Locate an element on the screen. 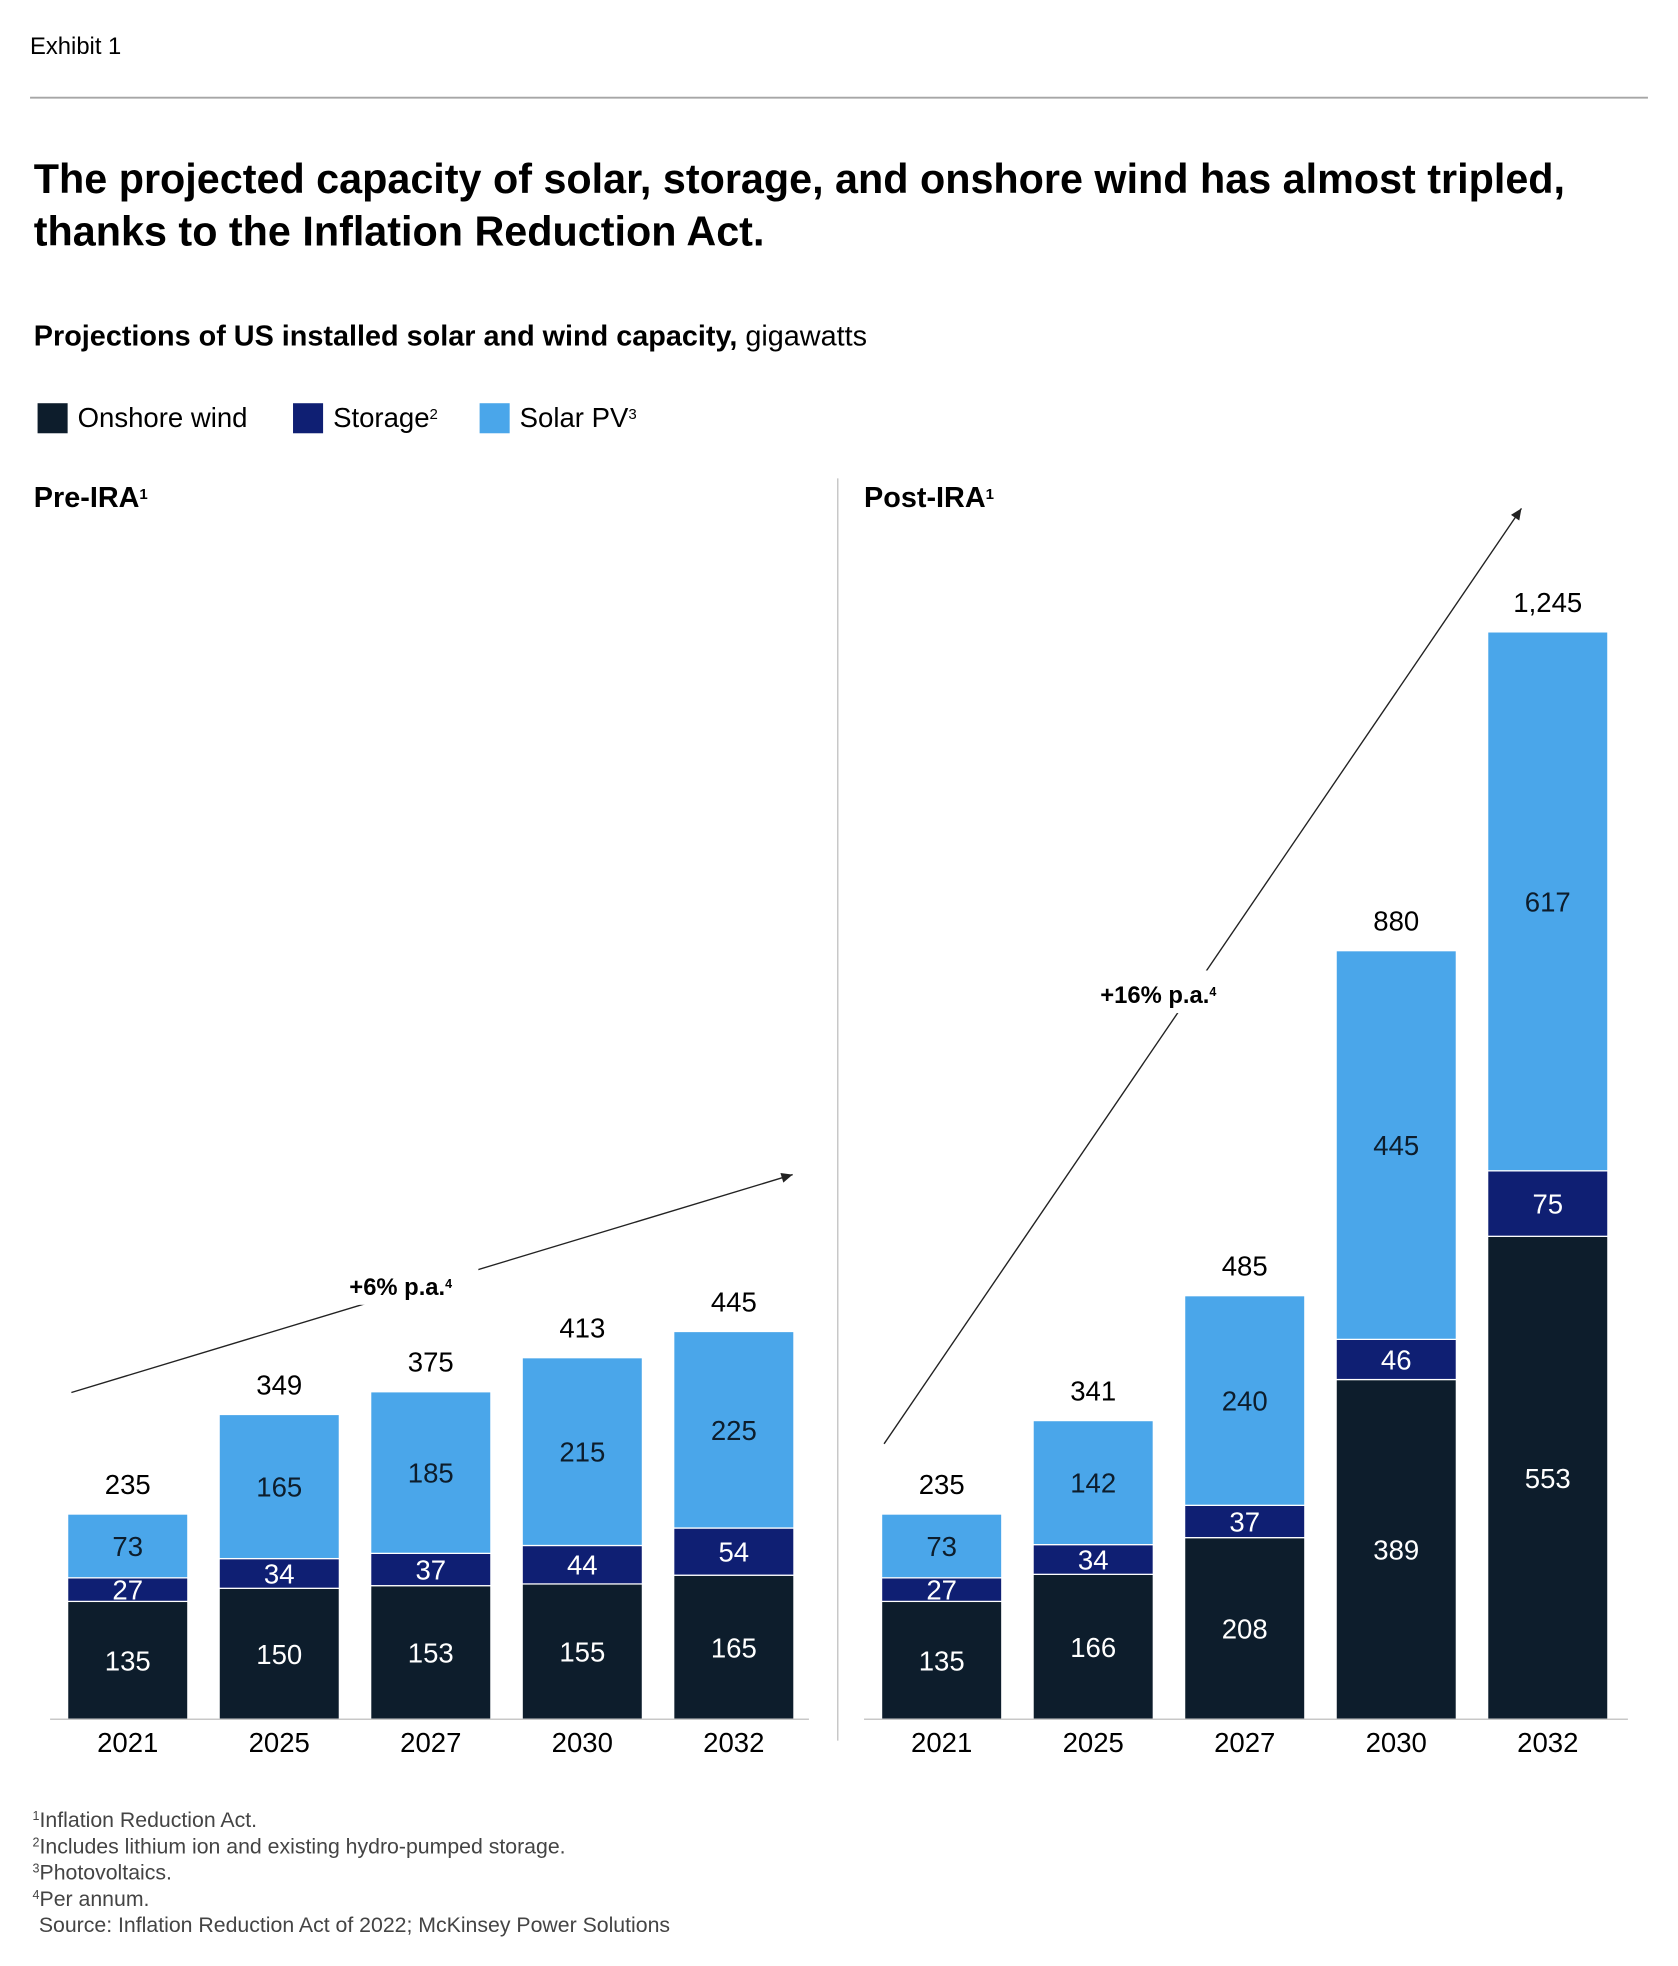 Image resolution: width=1678 pixels, height=1966 pixels. footnote-marker: 3 is located at coordinates (36, 1869).